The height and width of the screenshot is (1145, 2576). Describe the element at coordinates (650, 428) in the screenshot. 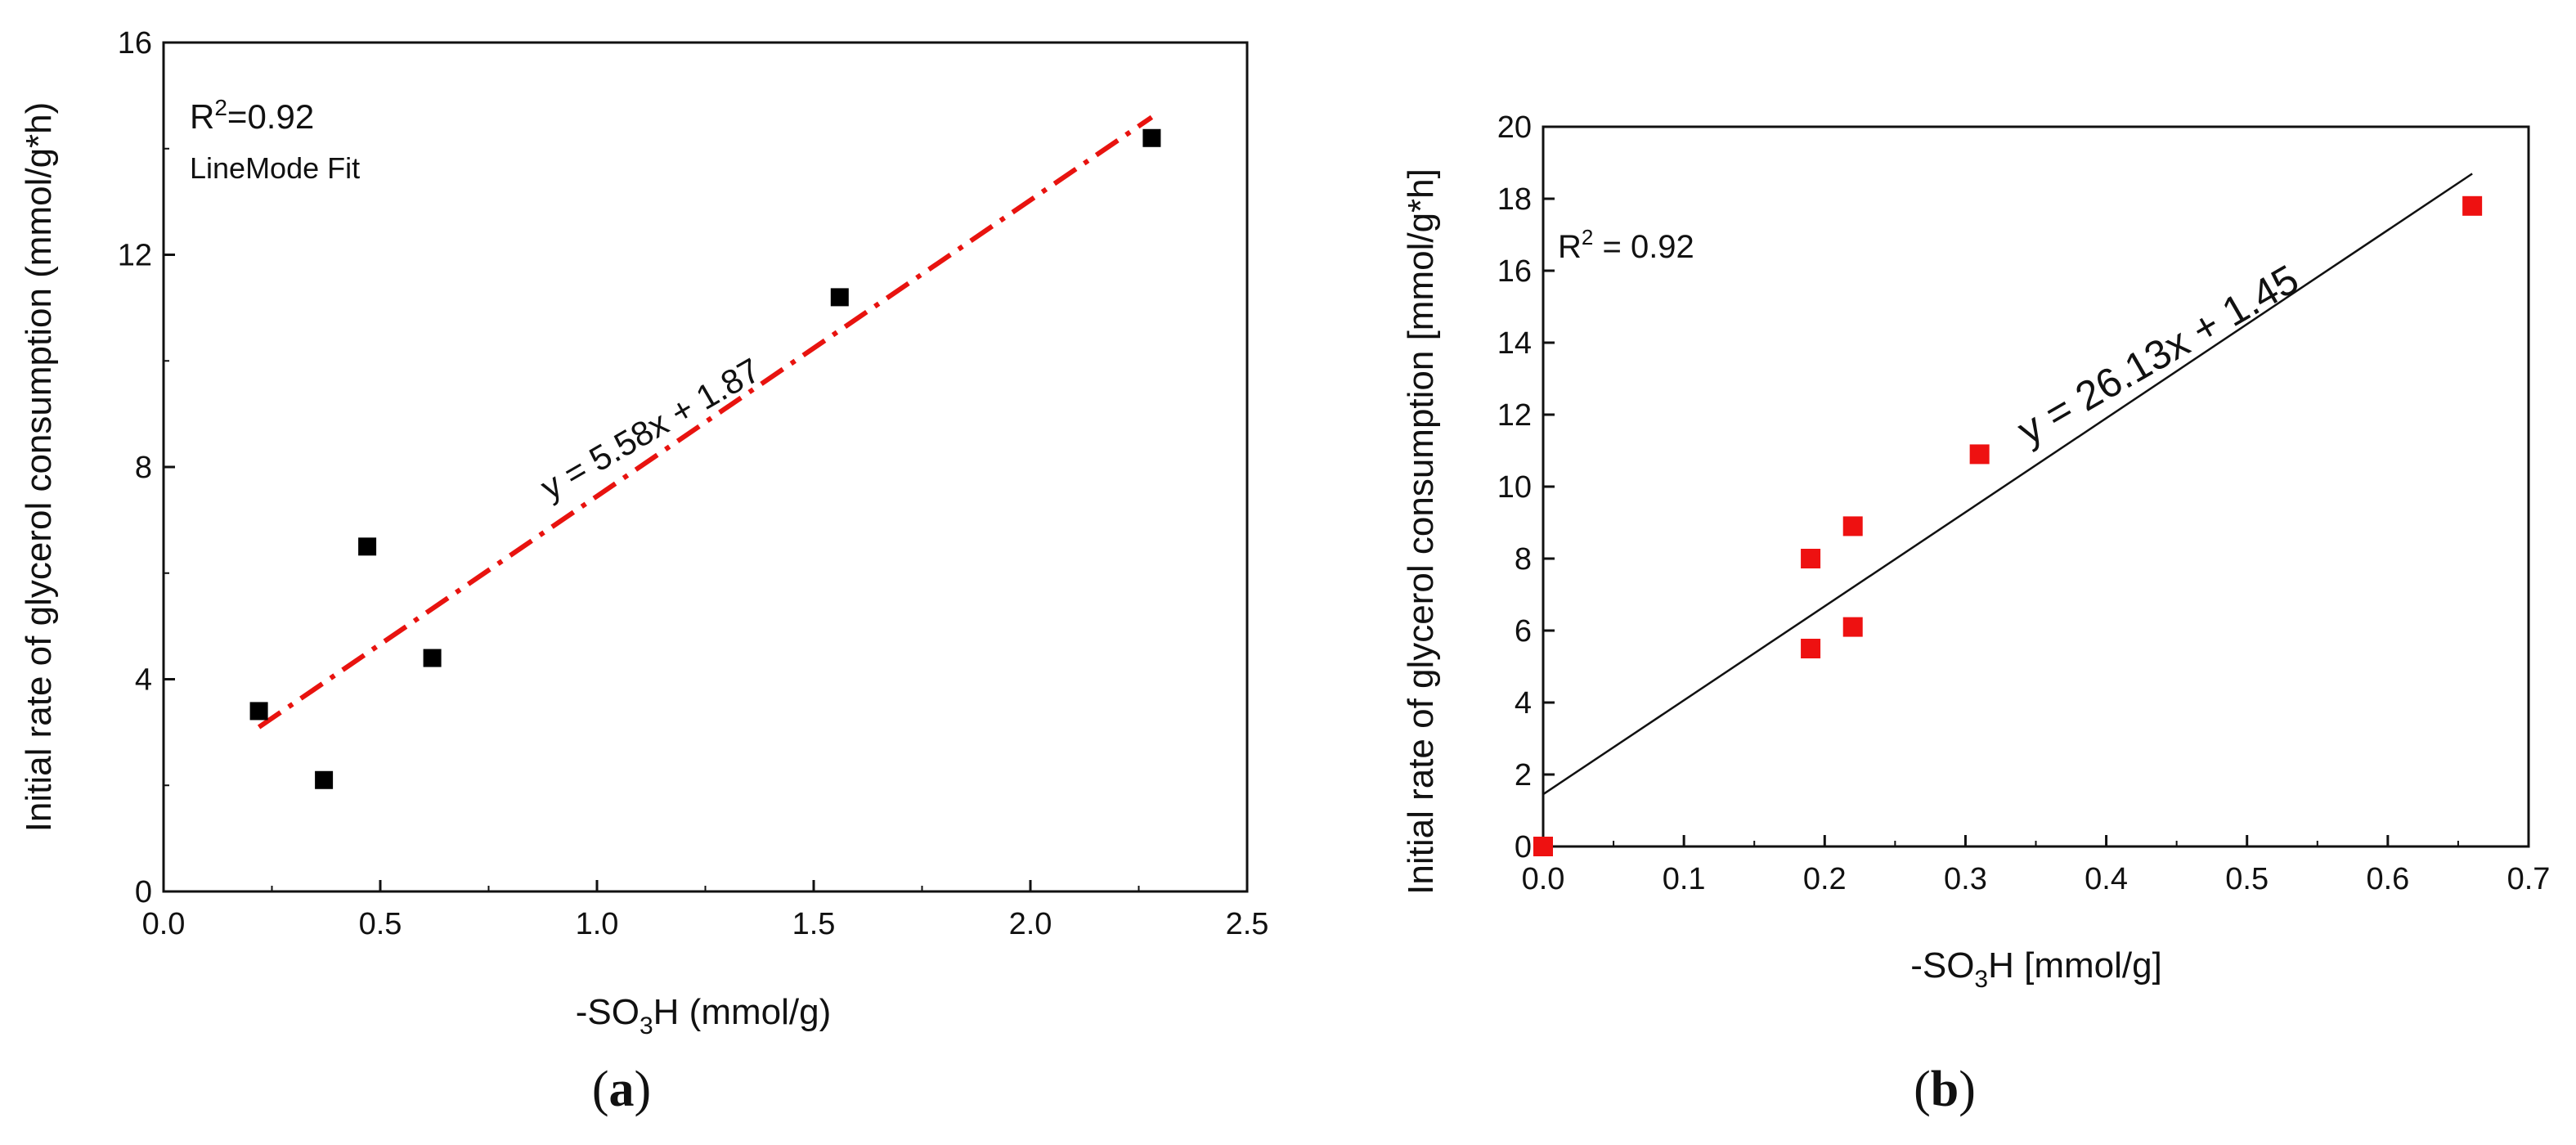

I see `chart-a-equation: y = 5.58x + 1.87` at that location.